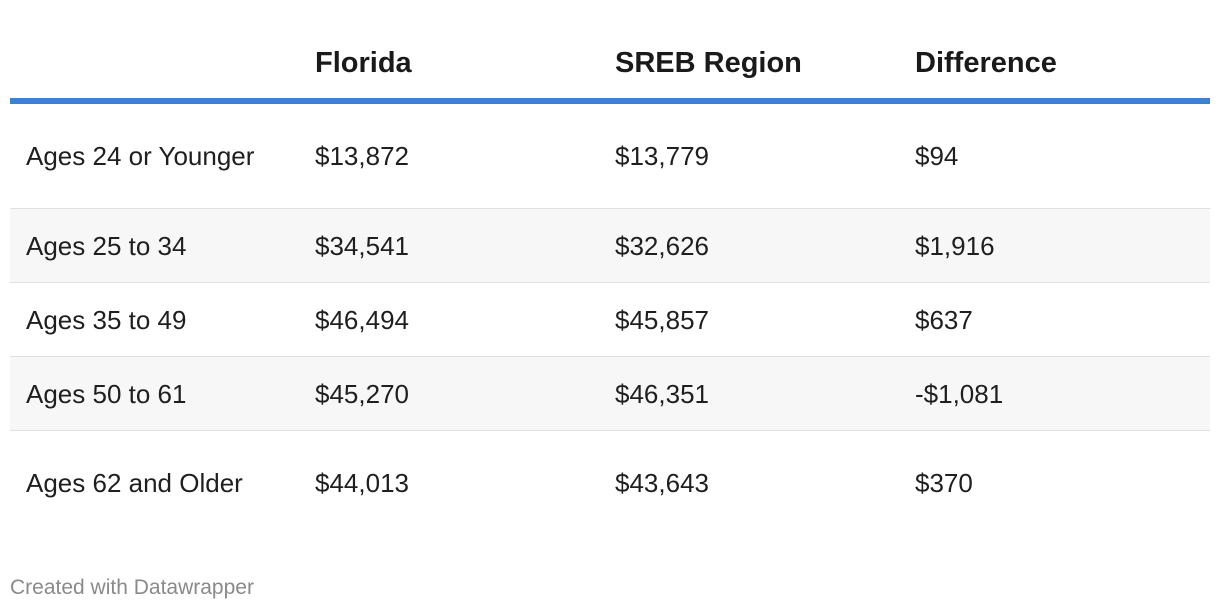 The height and width of the screenshot is (612, 1220). I want to click on difference-value: $370, so click(944, 483).